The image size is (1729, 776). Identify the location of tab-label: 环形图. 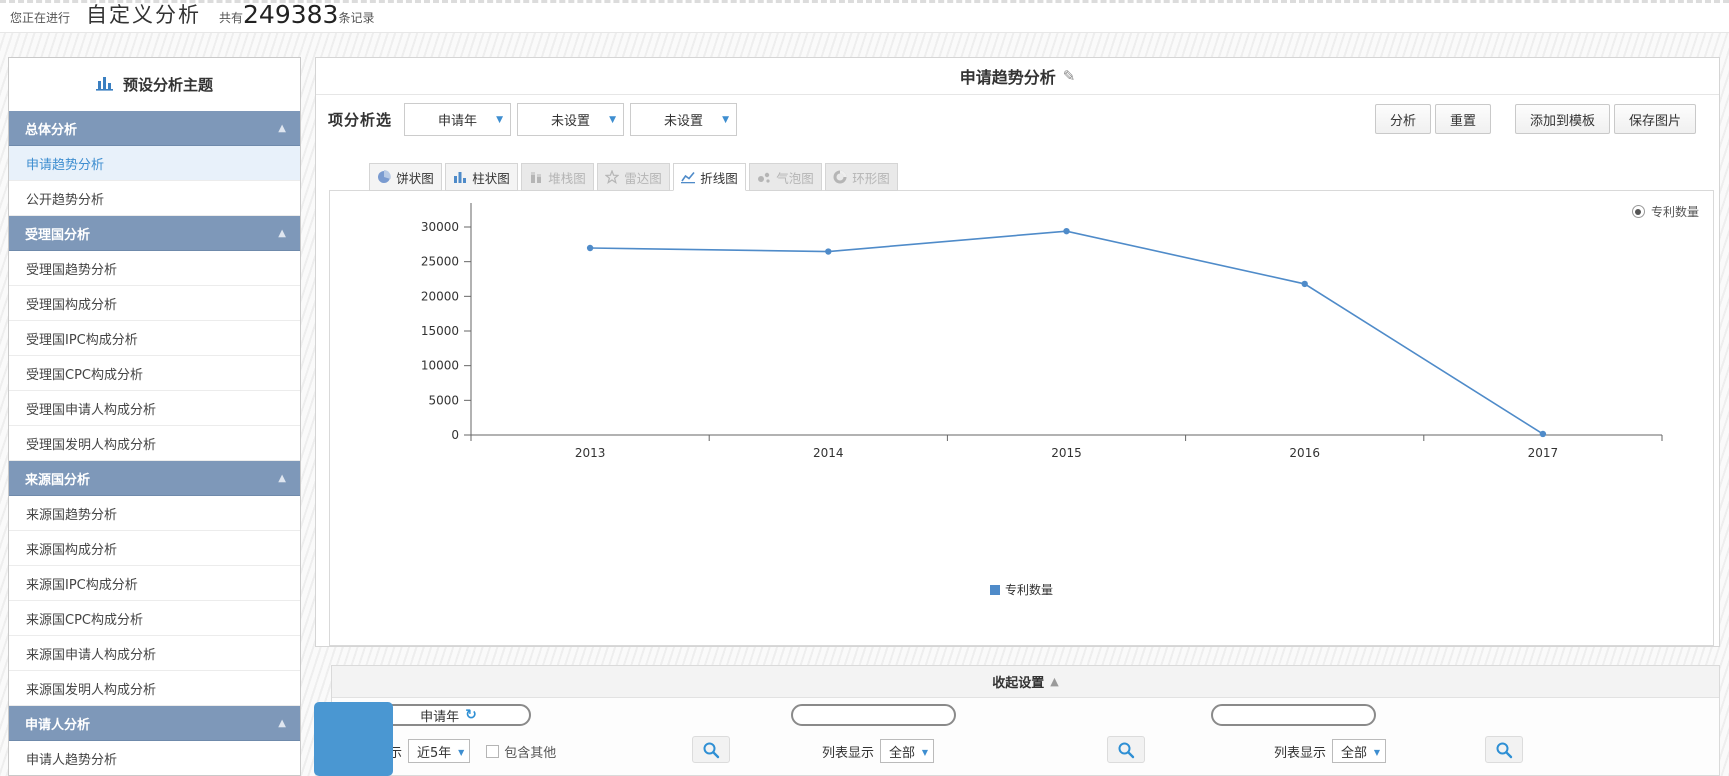
(871, 178).